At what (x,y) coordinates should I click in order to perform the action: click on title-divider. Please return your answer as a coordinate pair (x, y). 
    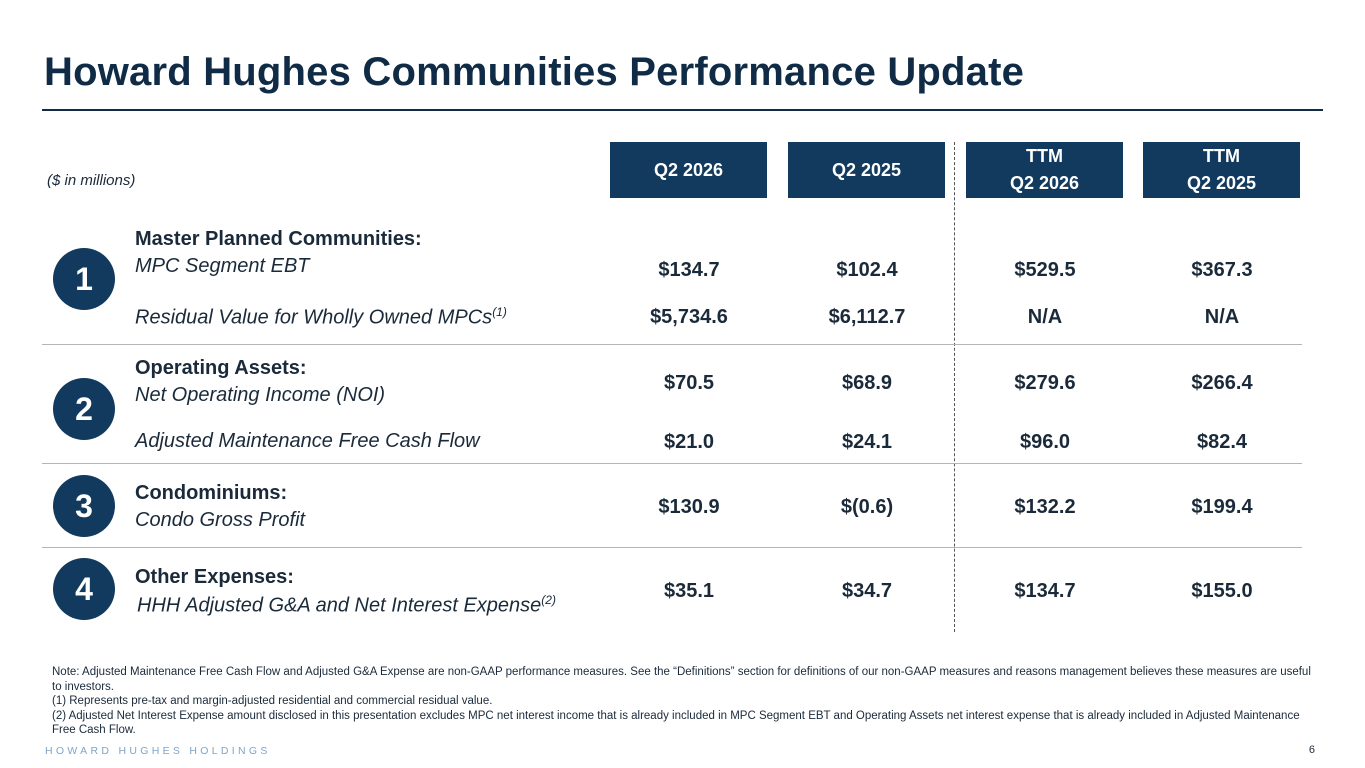
    Looking at the image, I should click on (682, 110).